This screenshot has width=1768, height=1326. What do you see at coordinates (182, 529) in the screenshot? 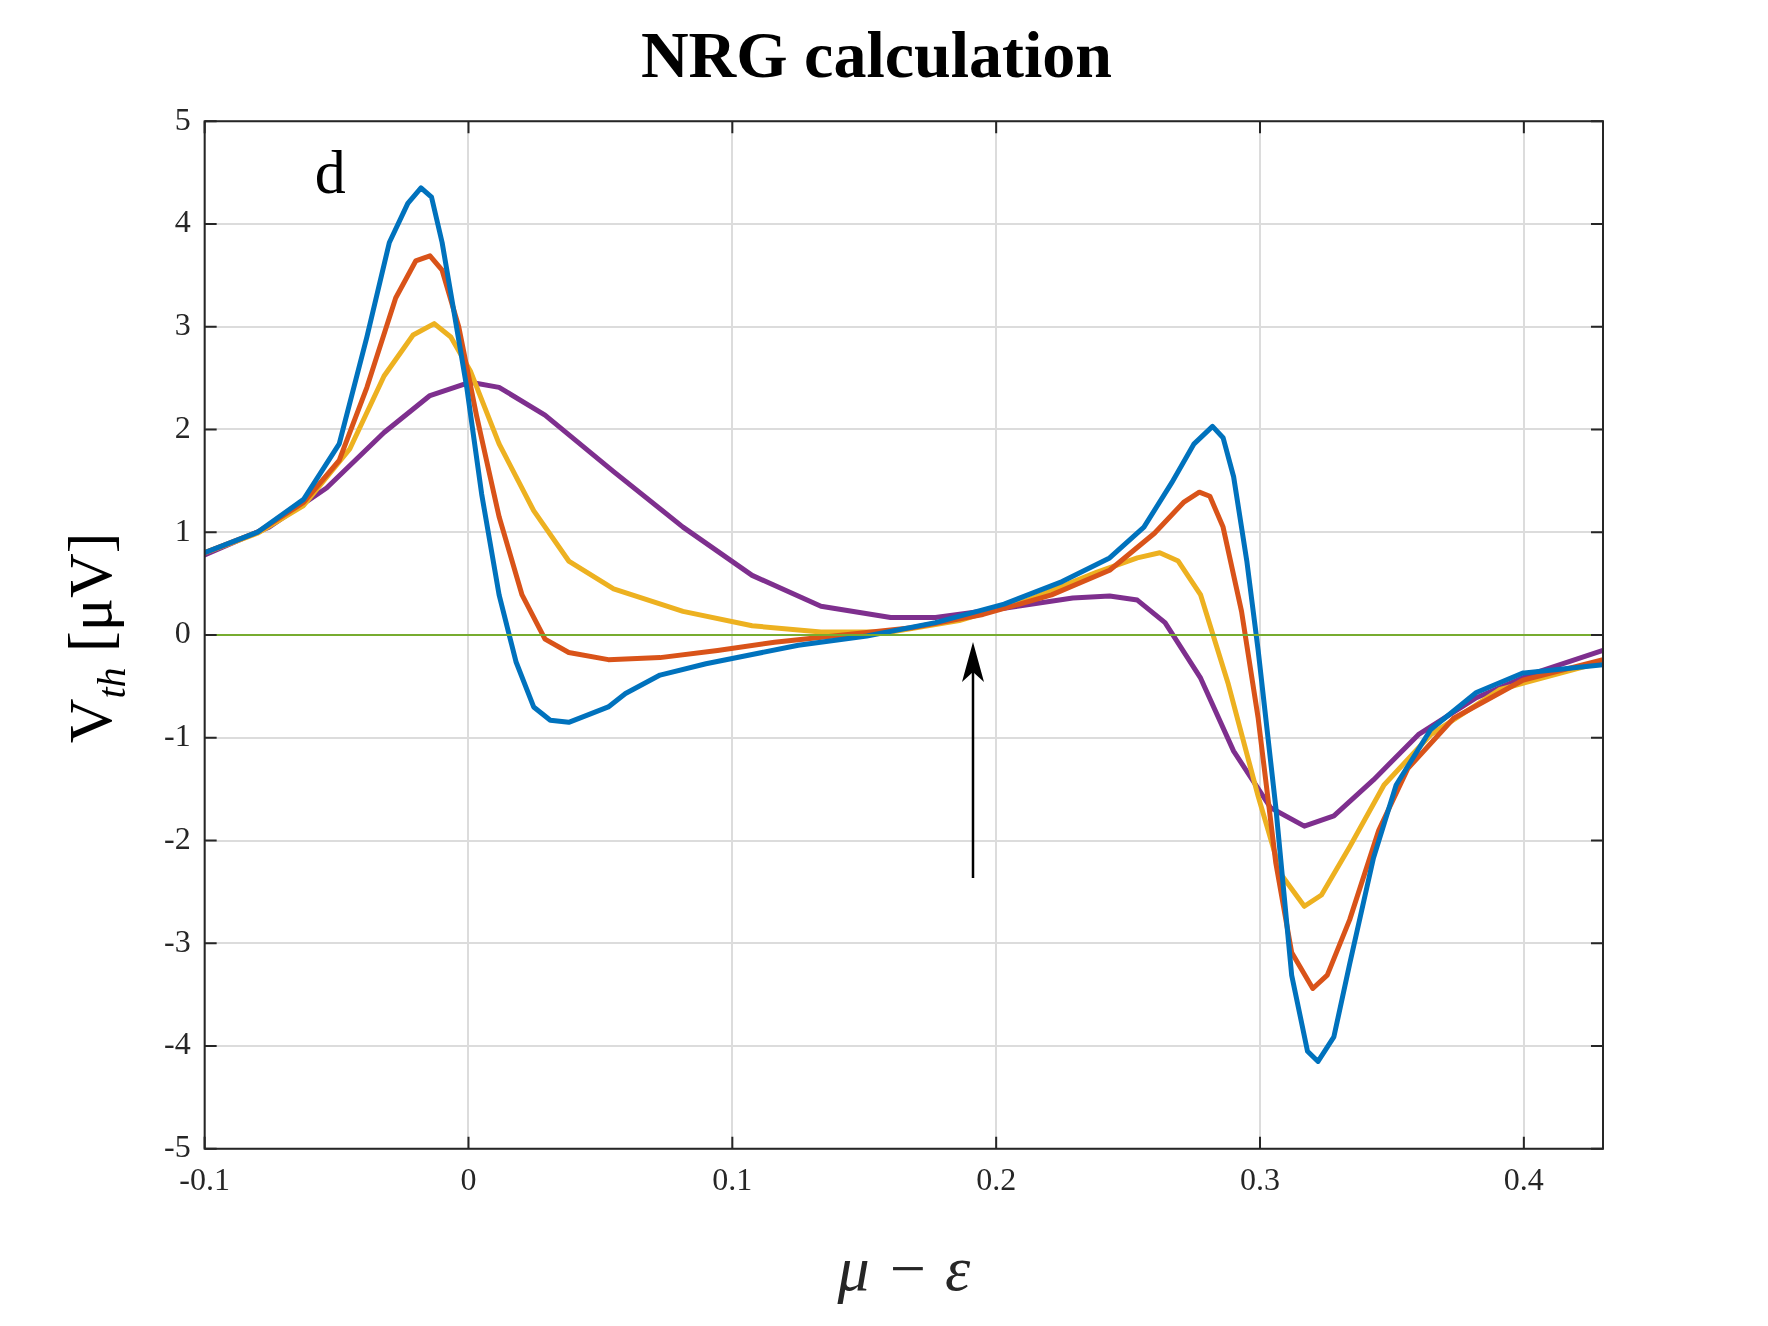
I see `y-tick-label: 1` at bounding box center [182, 529].